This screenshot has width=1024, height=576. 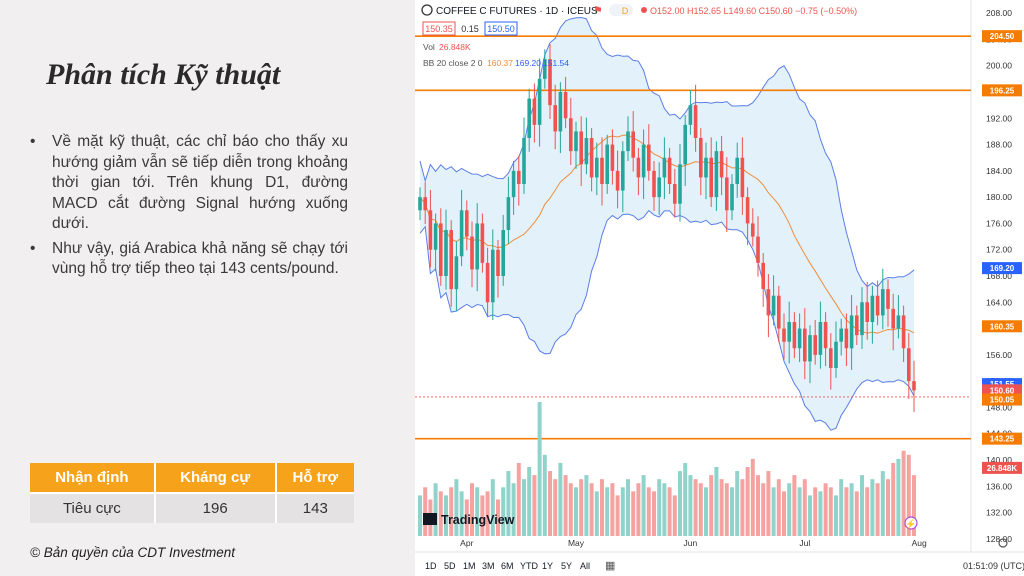 What do you see at coordinates (488, 566) in the screenshot?
I see `timeframe-button-3m: 3M` at bounding box center [488, 566].